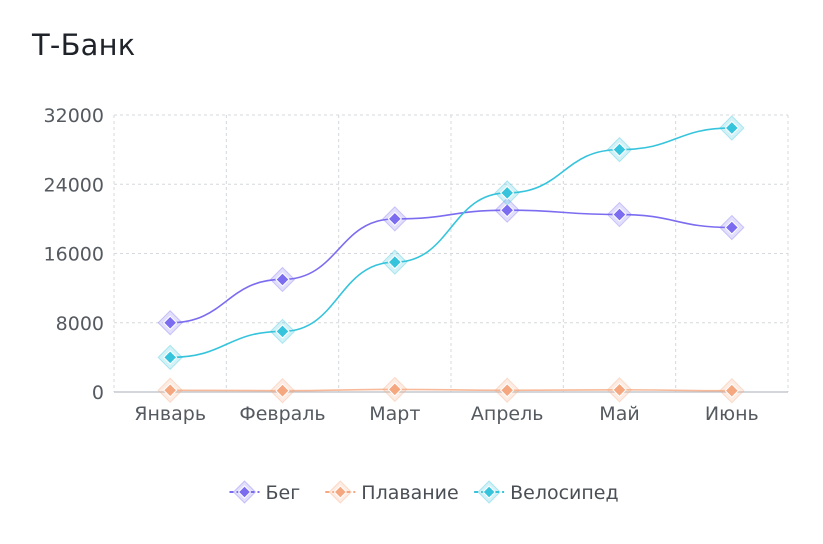 The width and height of the screenshot is (823, 544). Describe the element at coordinates (564, 493) in the screenshot. I see `legend-label: Велосипед` at that location.